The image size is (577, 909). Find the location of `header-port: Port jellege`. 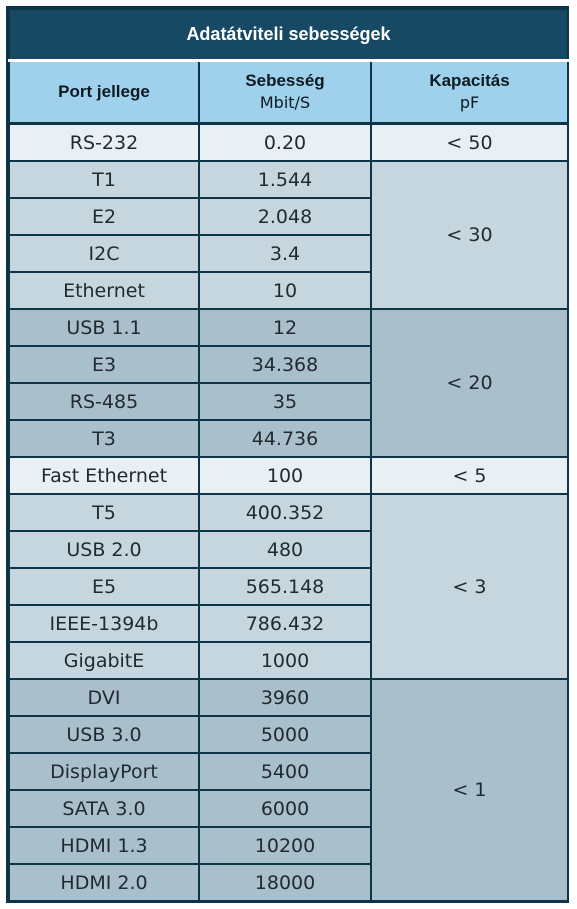

header-port: Port jellege is located at coordinates (104, 92).